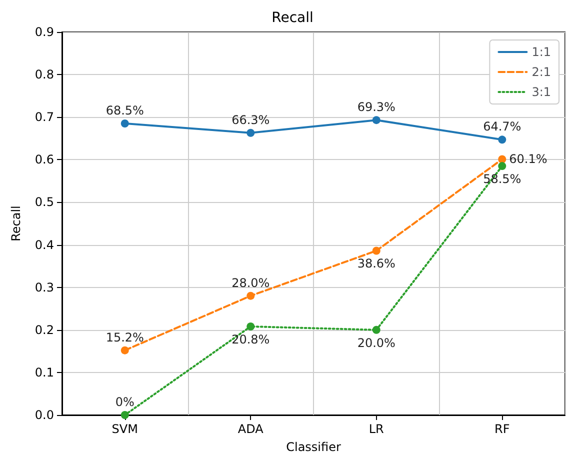 The width and height of the screenshot is (585, 463). Describe the element at coordinates (44, 32) in the screenshot. I see `y-tick-label: 0.9` at that location.